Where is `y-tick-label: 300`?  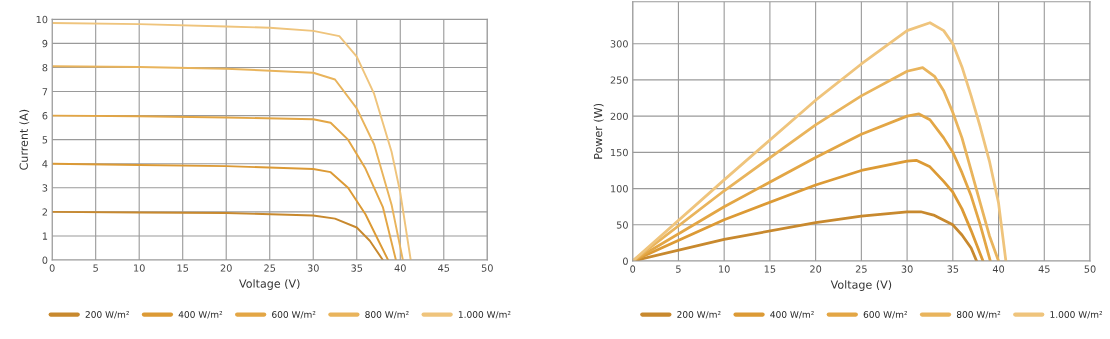
y-tick-label: 300 is located at coordinates (619, 44).